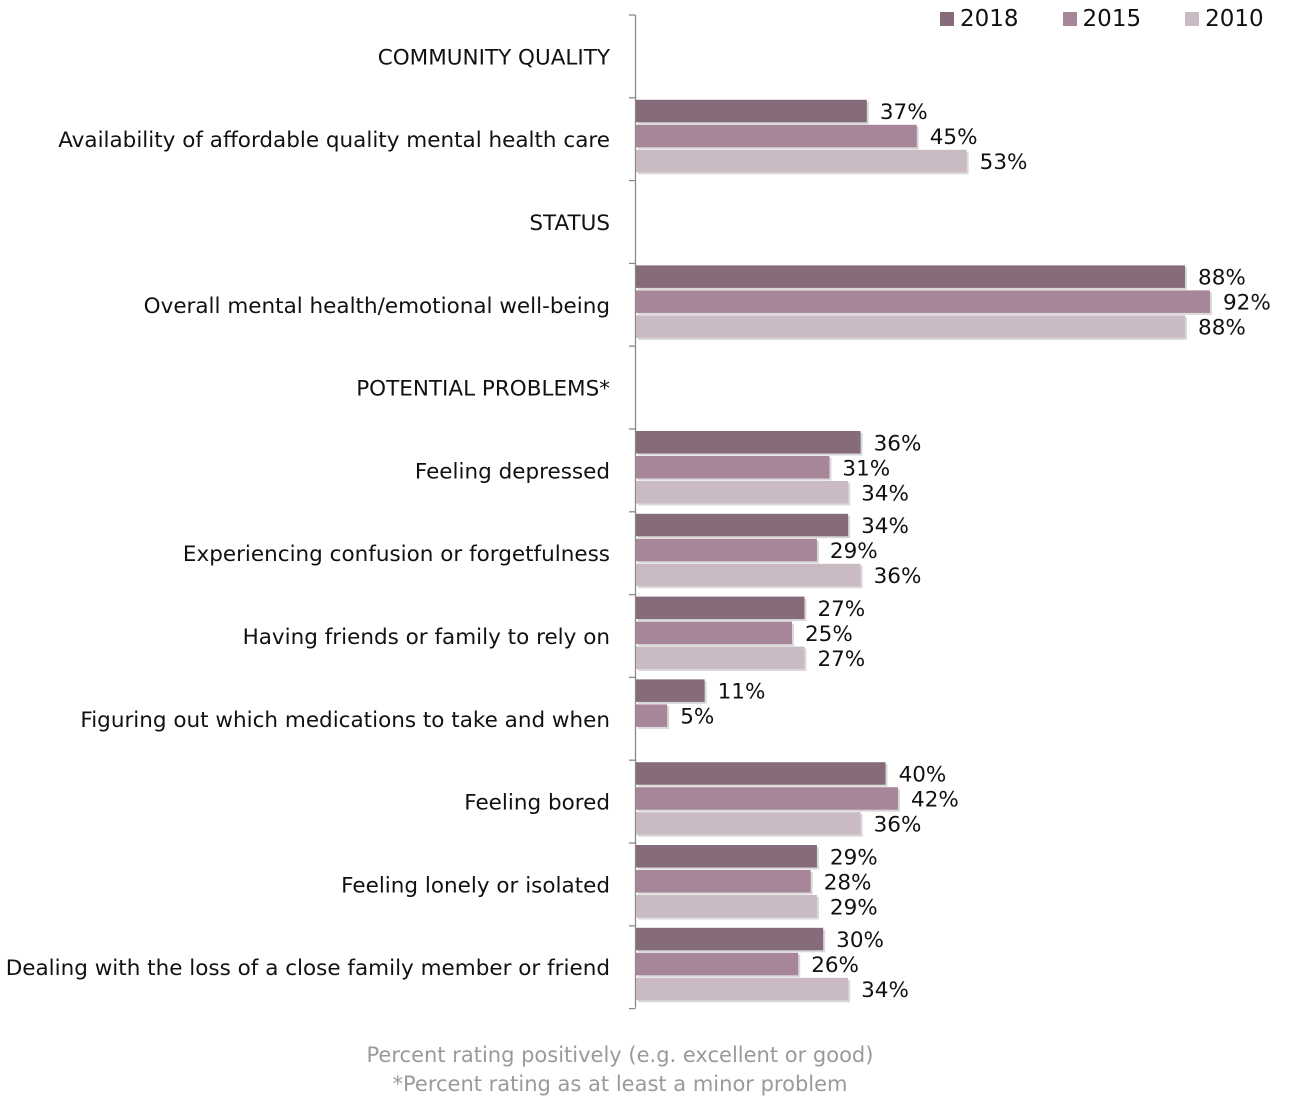  Describe the element at coordinates (483, 389) in the screenshot. I see `section-header: POTENTIAL PROBLEMS*` at that location.